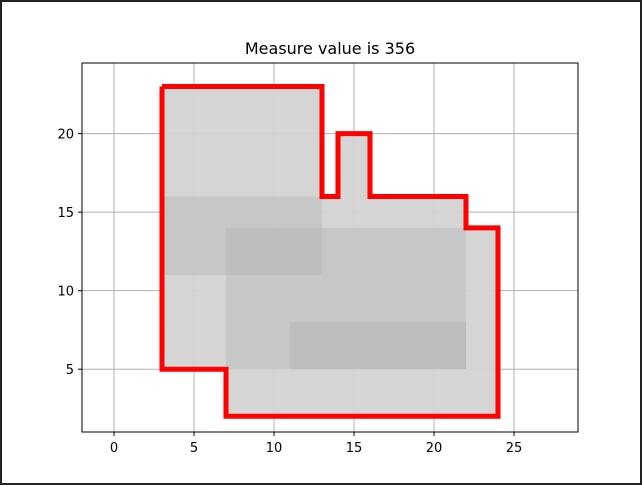 The width and height of the screenshot is (642, 487). Describe the element at coordinates (65, 213) in the screenshot. I see `y-tick-label: 15` at that location.